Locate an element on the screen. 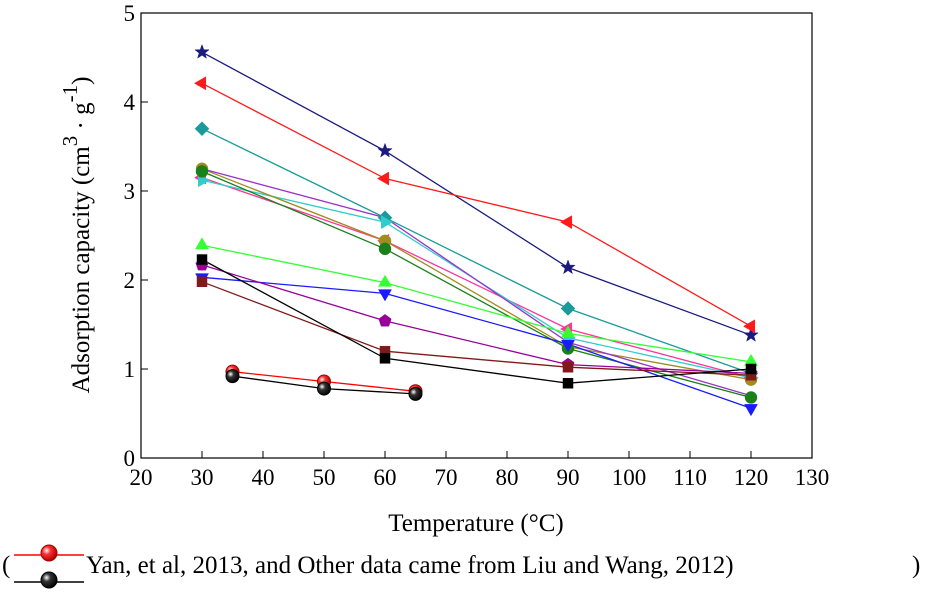 This screenshot has height=596, width=931. y-axis-label-mid: · g is located at coordinates (81, 119).